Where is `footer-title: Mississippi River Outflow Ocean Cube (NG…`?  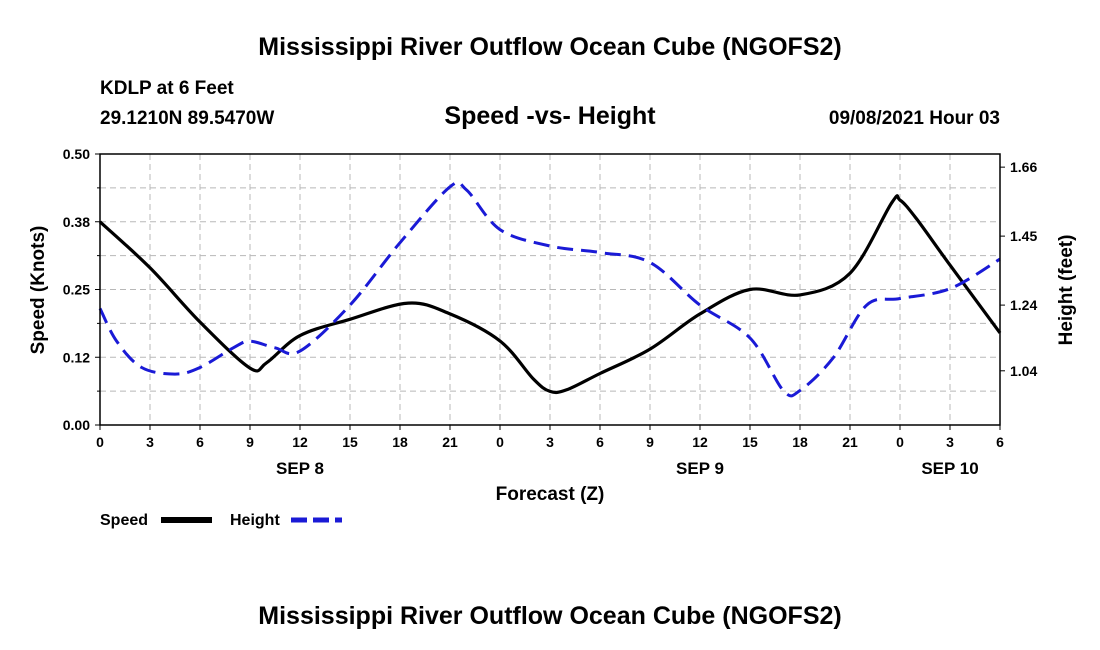 footer-title: Mississippi River Outflow Ocean Cube (NG… is located at coordinates (549, 616).